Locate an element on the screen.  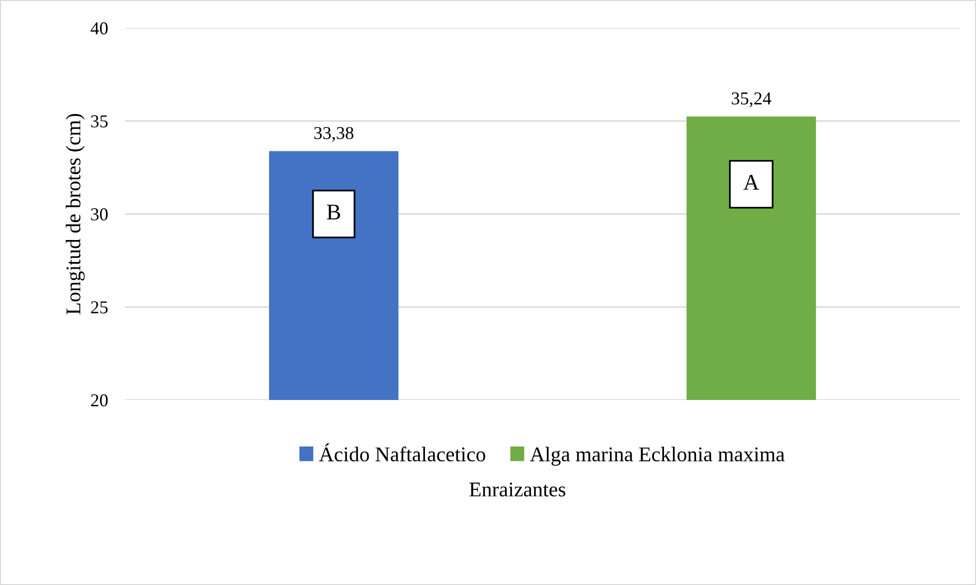
annotation: A is located at coordinates (751, 182).